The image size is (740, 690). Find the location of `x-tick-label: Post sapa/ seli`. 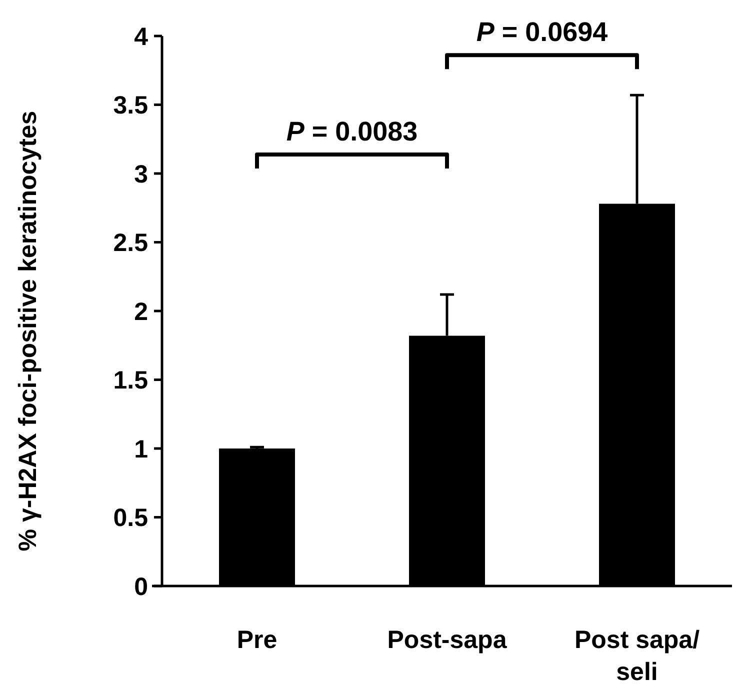

x-tick-label: Post sapa/ seli is located at coordinates (637, 656).